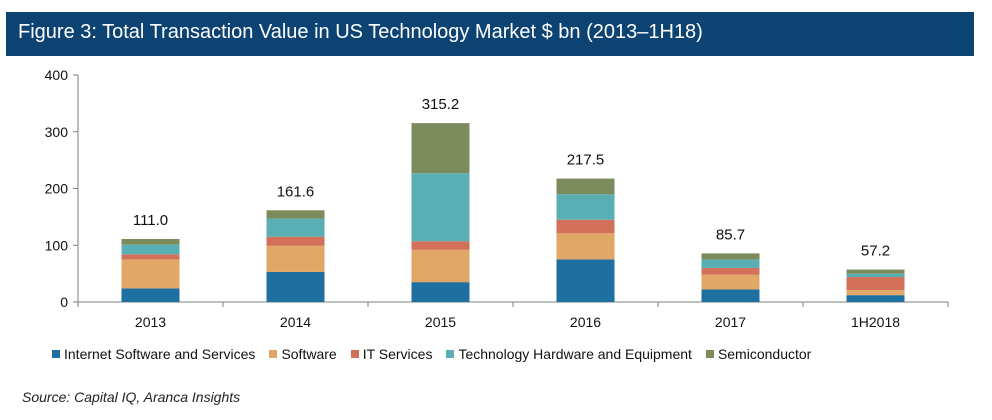 This screenshot has height=420, width=992. What do you see at coordinates (730, 234) in the screenshot?
I see `total-label: 85.7` at bounding box center [730, 234].